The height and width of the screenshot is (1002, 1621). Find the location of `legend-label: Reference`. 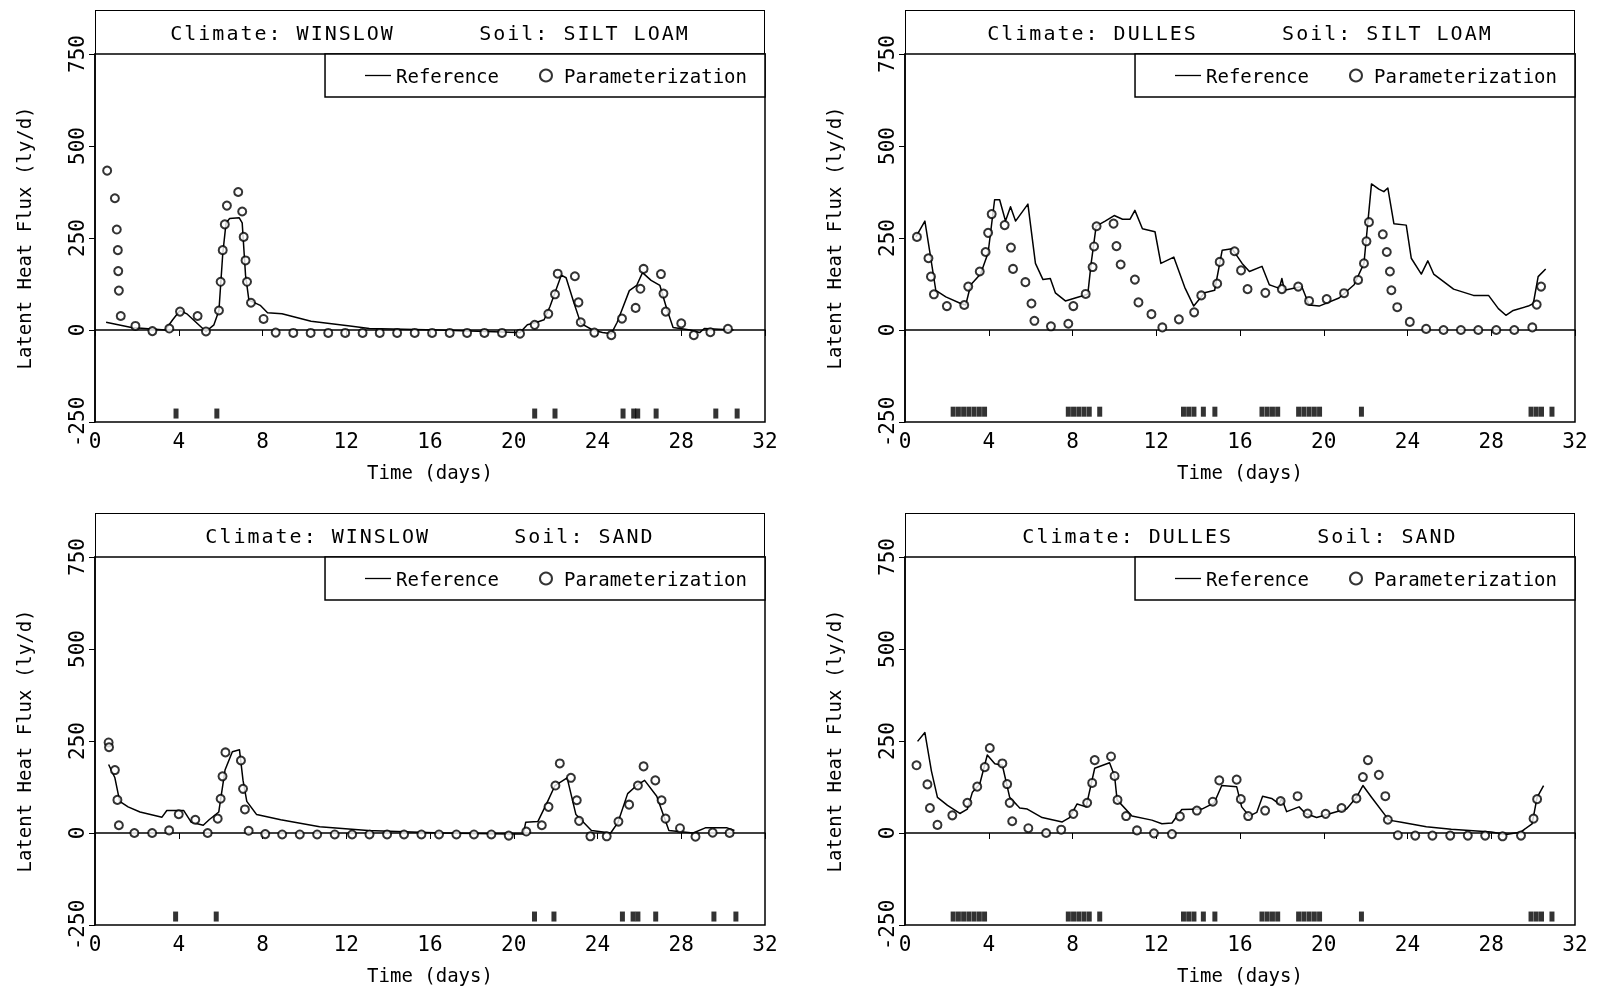

legend-label: Reference is located at coordinates (447, 578).